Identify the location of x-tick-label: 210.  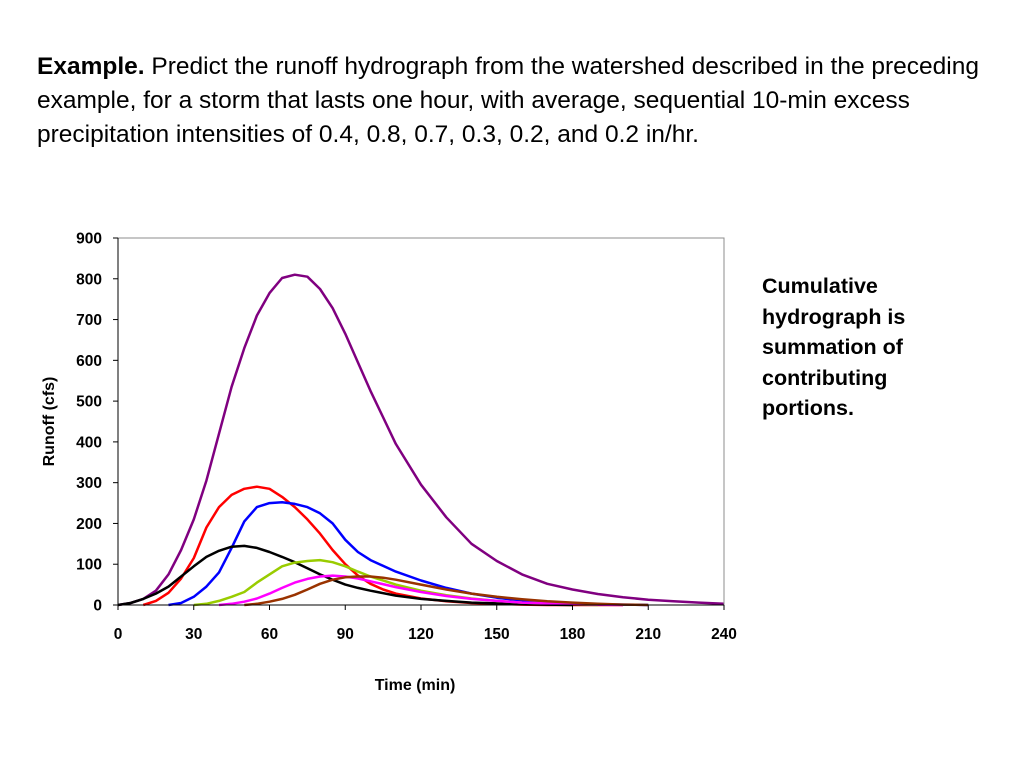
(648, 634).